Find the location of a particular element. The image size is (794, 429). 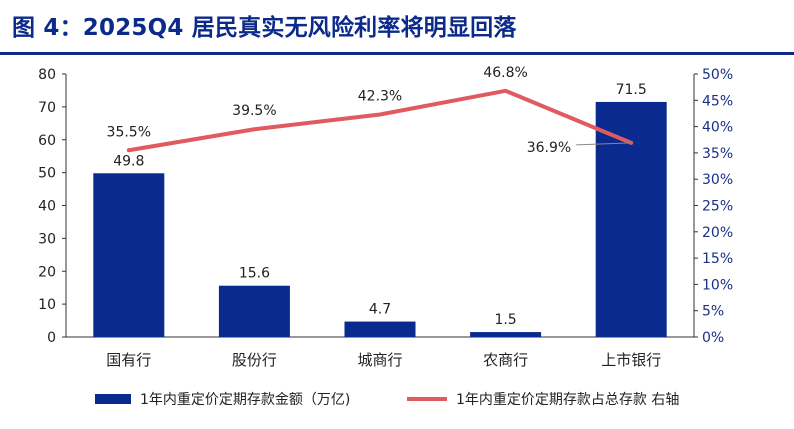

line-value-label: 36.9% is located at coordinates (549, 148).